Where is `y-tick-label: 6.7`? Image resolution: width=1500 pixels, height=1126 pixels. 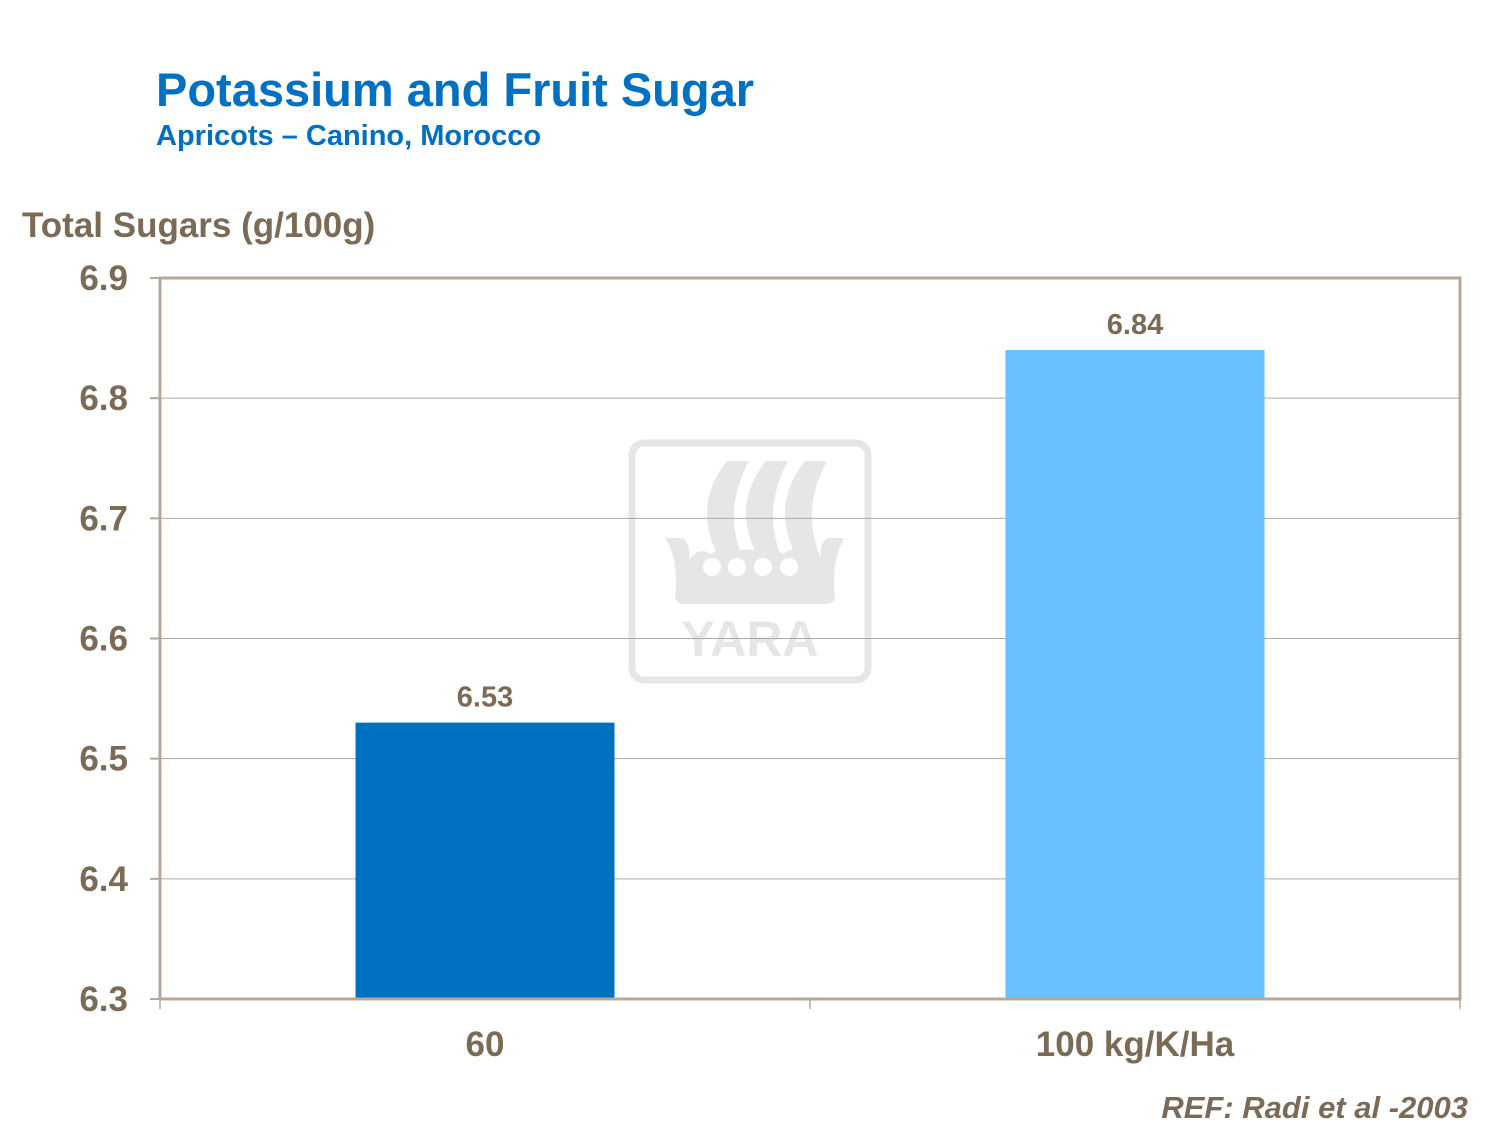 y-tick-label: 6.7 is located at coordinates (103, 518).